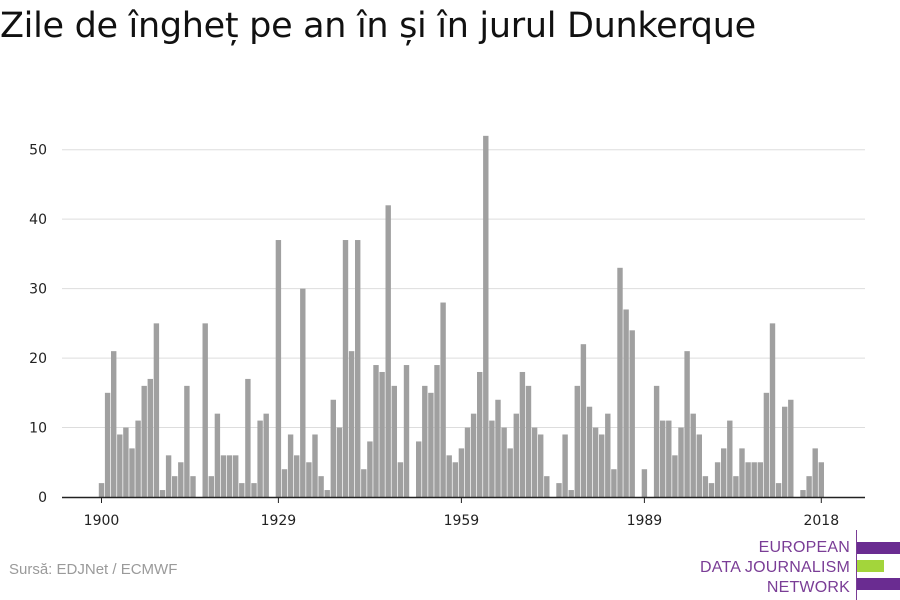 This screenshot has height=600, width=900. Describe the element at coordinates (260, 458) in the screenshot. I see `bar-1926` at that location.